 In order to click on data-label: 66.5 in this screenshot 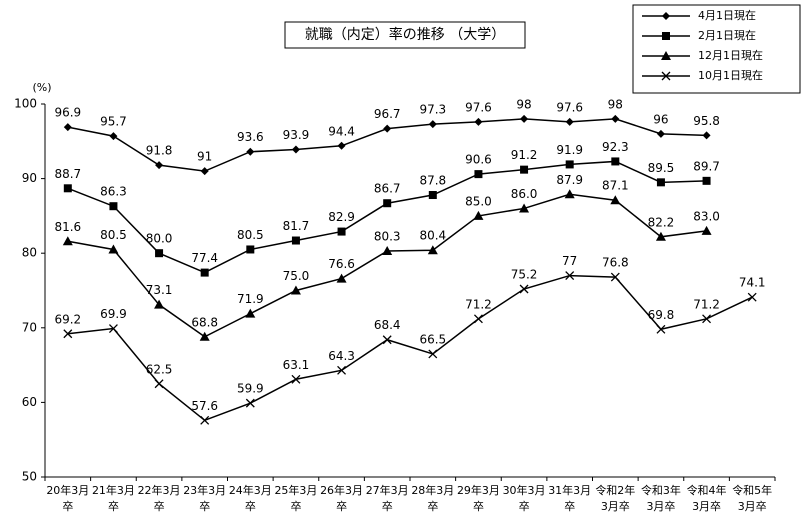, I will do `click(432, 339)`.